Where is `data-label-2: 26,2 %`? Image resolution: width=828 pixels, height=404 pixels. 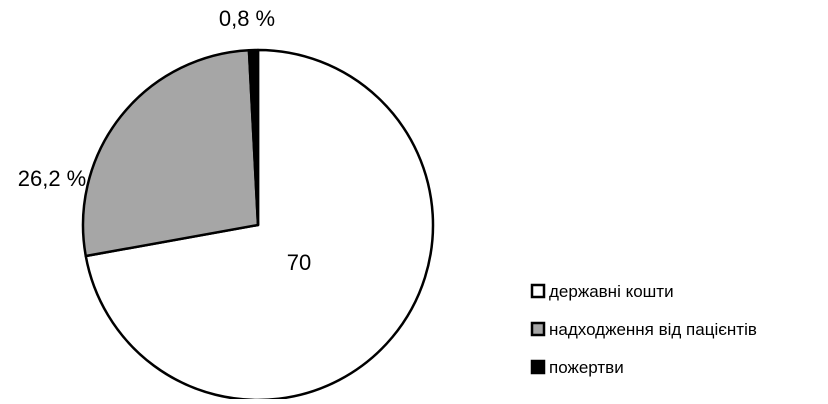
data-label-2: 26,2 % is located at coordinates (52, 178).